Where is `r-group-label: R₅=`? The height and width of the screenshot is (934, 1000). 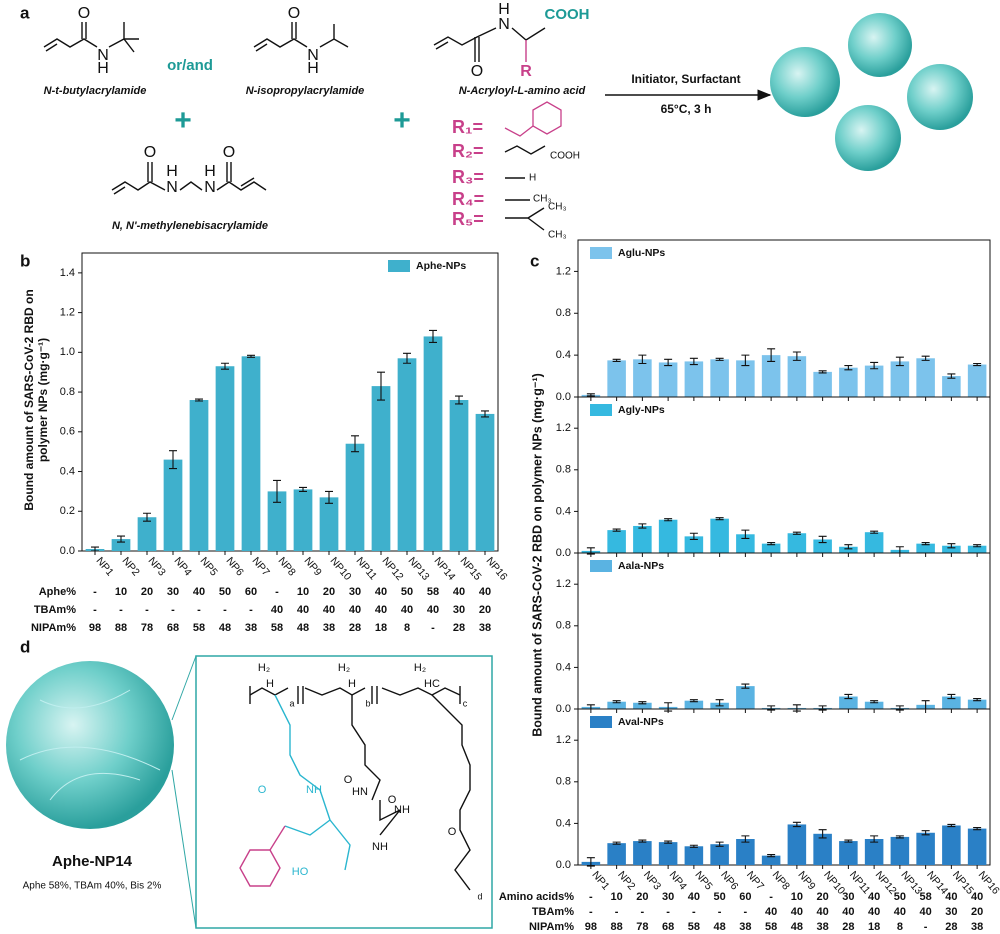 r-group-label: R₅= is located at coordinates (468, 219).